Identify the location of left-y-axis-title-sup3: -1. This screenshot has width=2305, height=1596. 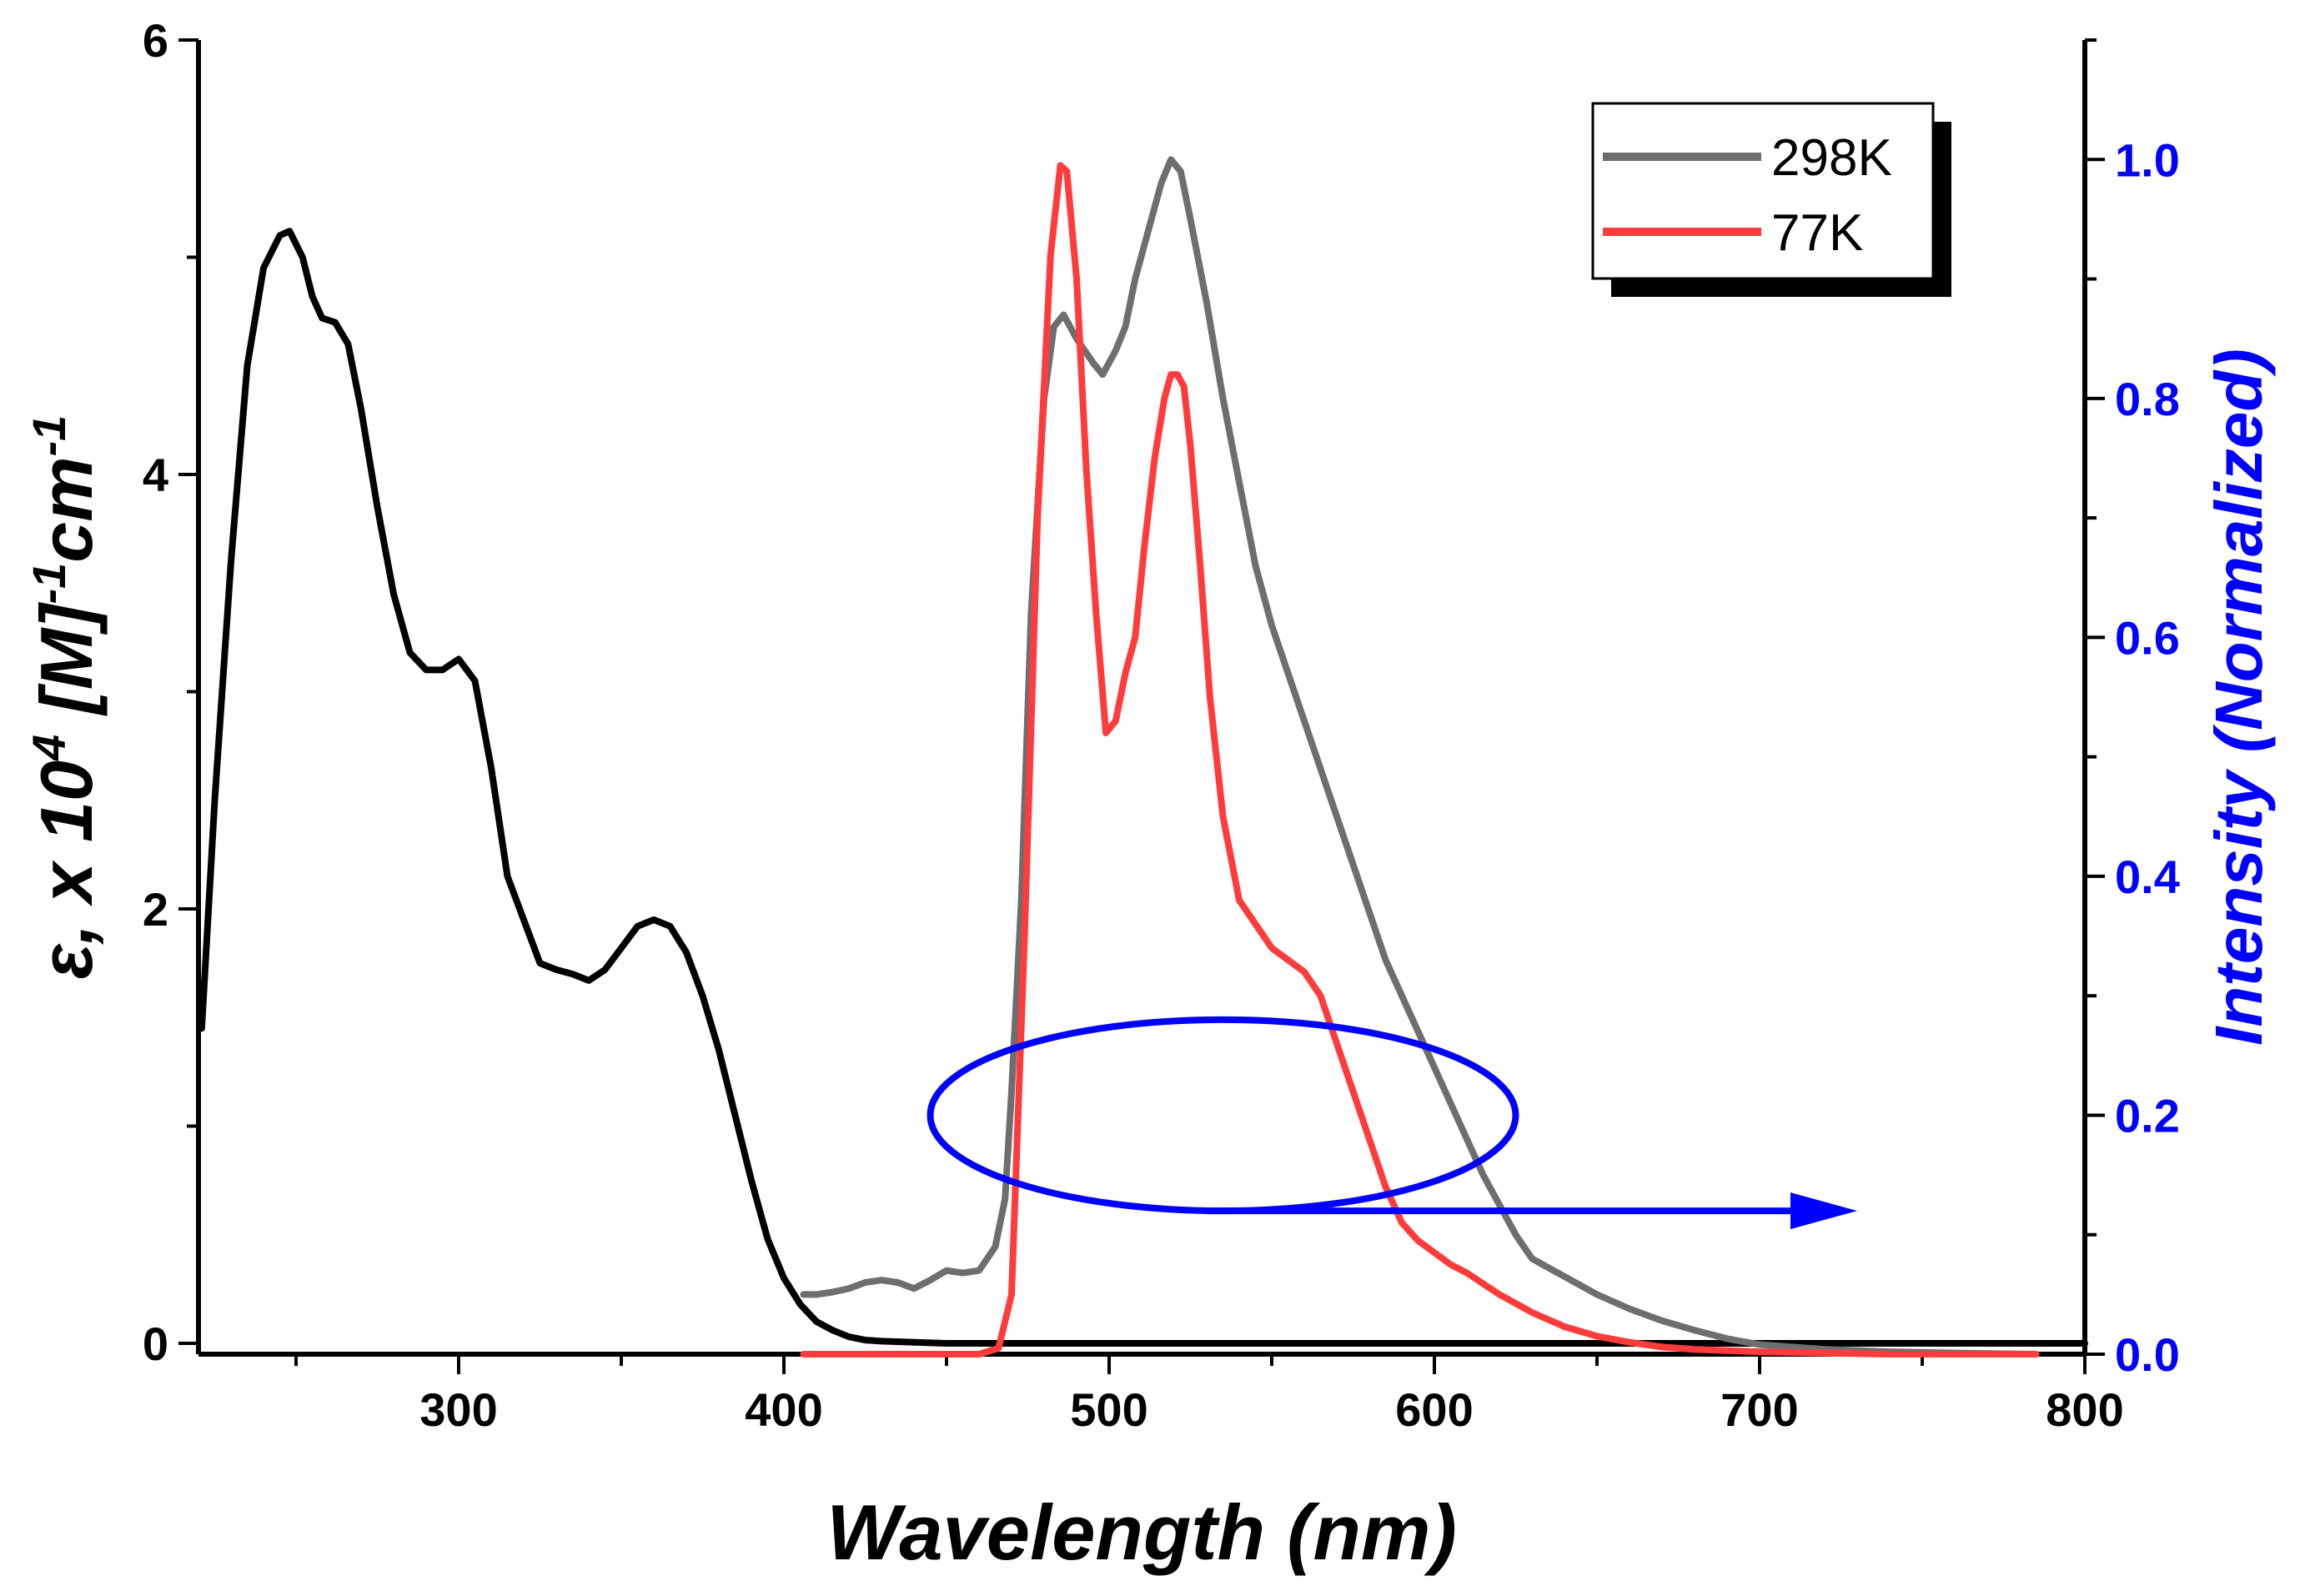
(49, 436).